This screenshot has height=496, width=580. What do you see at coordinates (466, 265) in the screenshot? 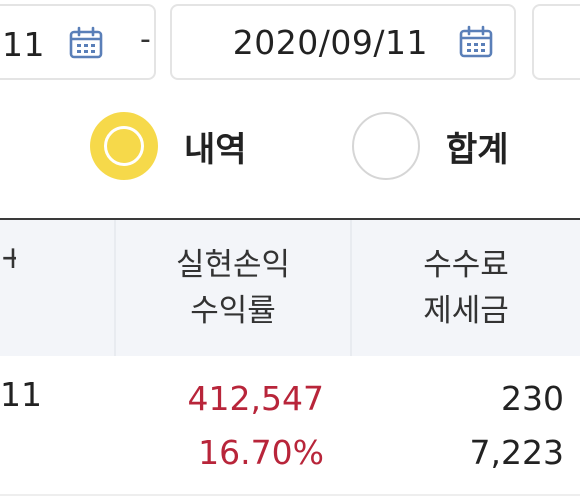
I see `header-fee-label: 수수료` at bounding box center [466, 265].